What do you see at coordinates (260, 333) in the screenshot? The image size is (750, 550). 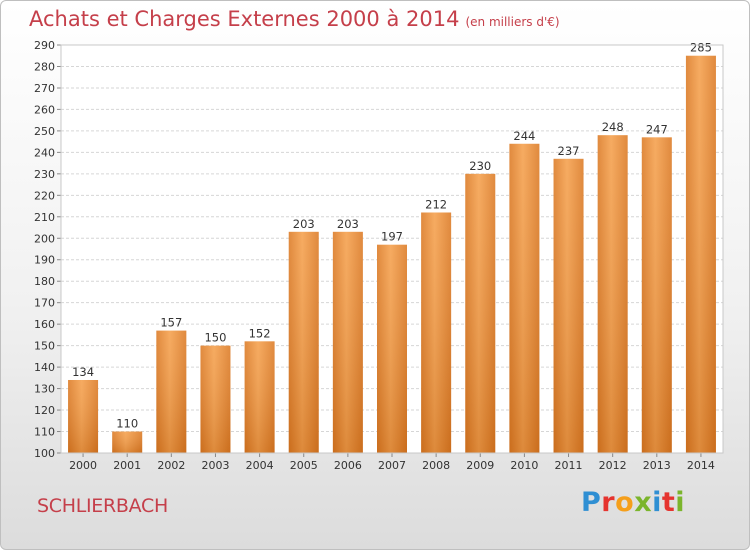 I see `bar-value-label: 152` at bounding box center [260, 333].